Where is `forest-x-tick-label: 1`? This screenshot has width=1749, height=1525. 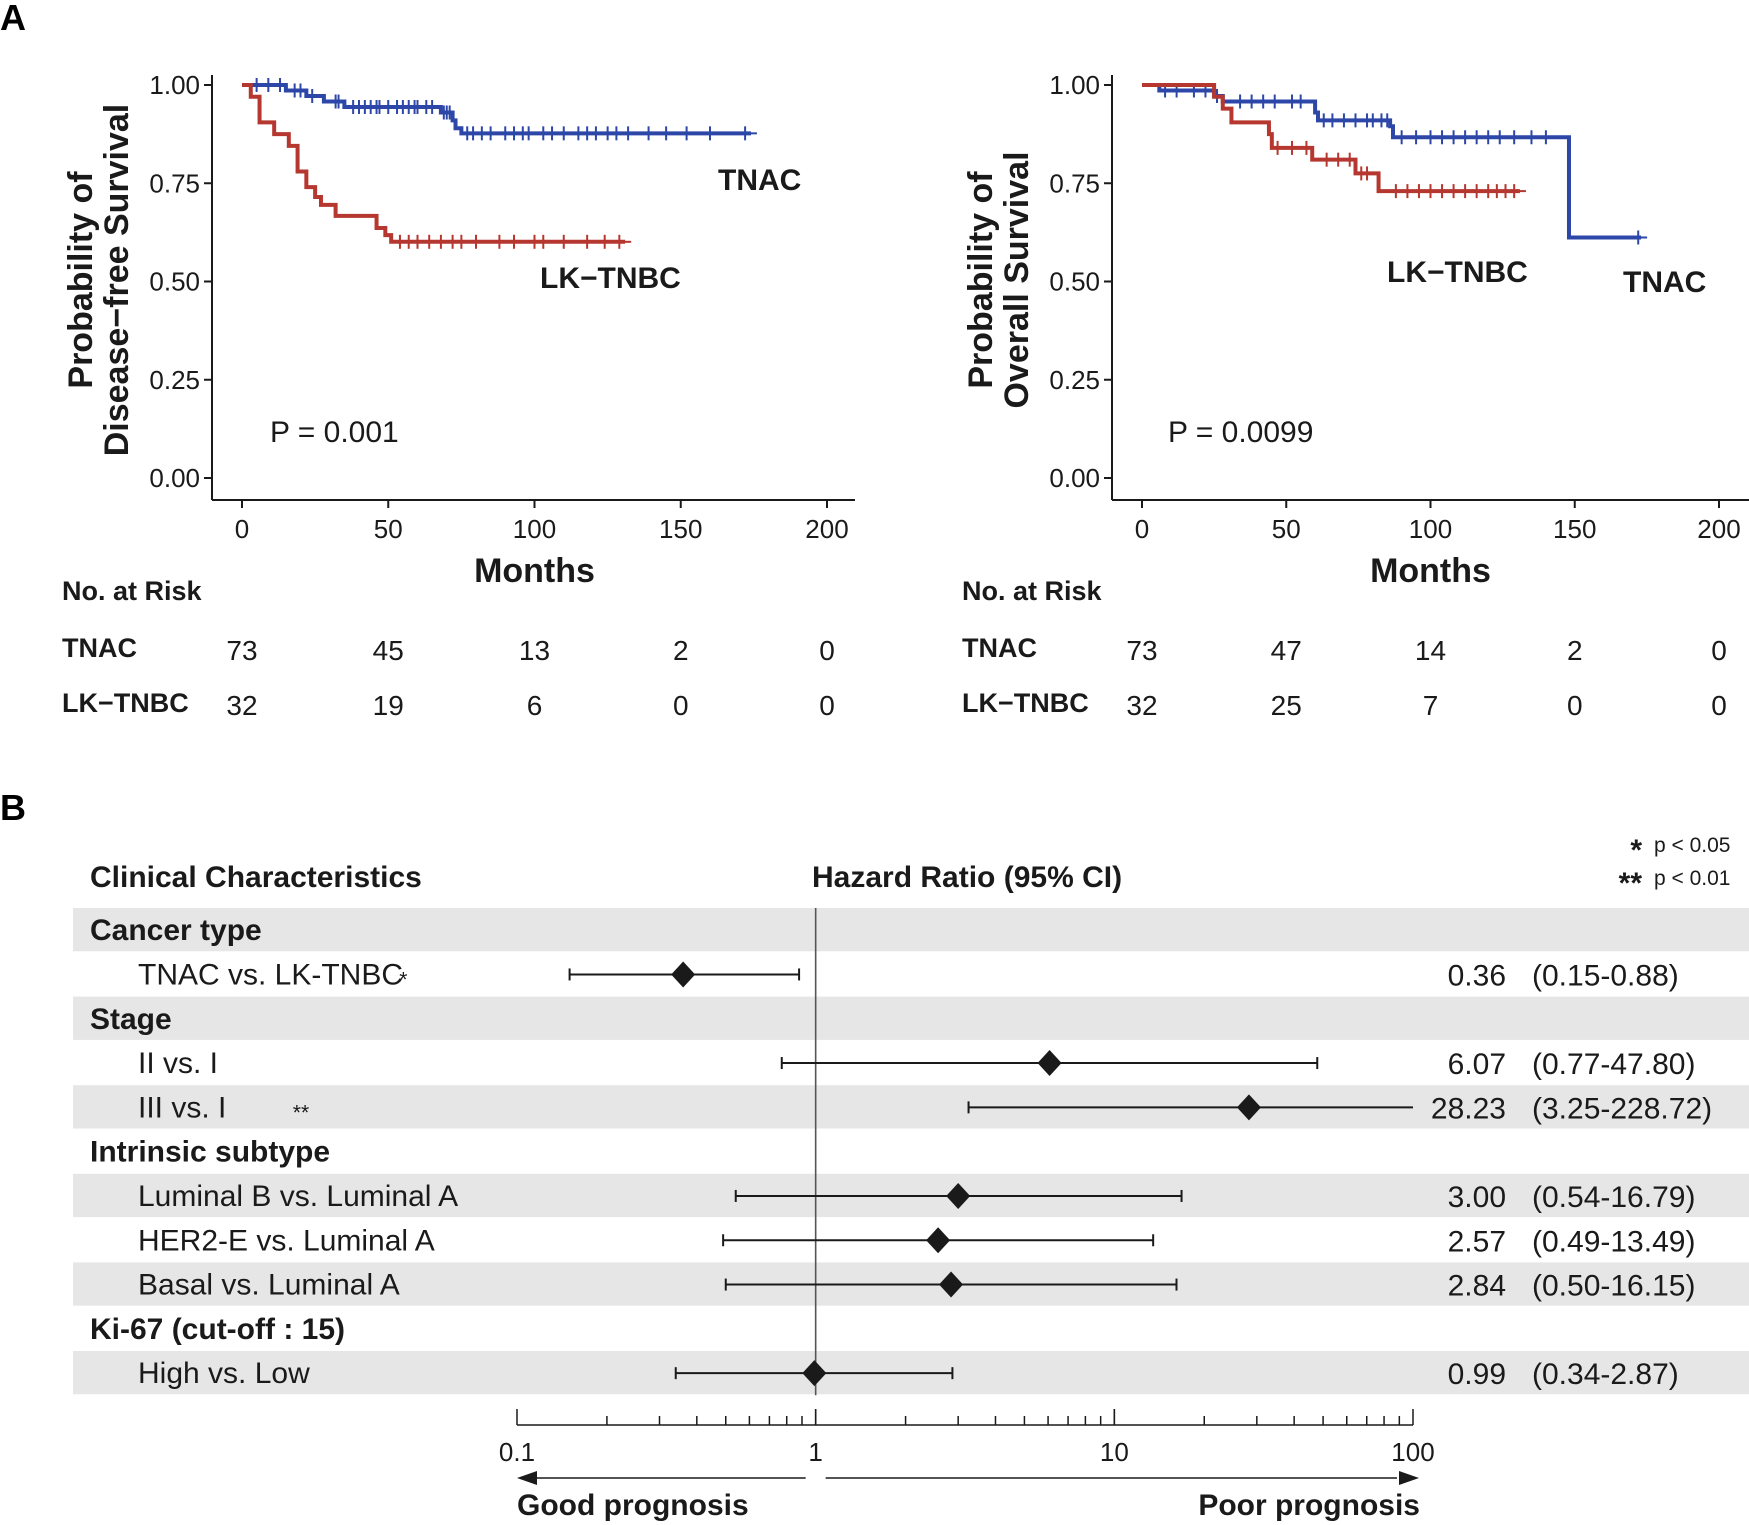 forest-x-tick-label: 1 is located at coordinates (815, 1452).